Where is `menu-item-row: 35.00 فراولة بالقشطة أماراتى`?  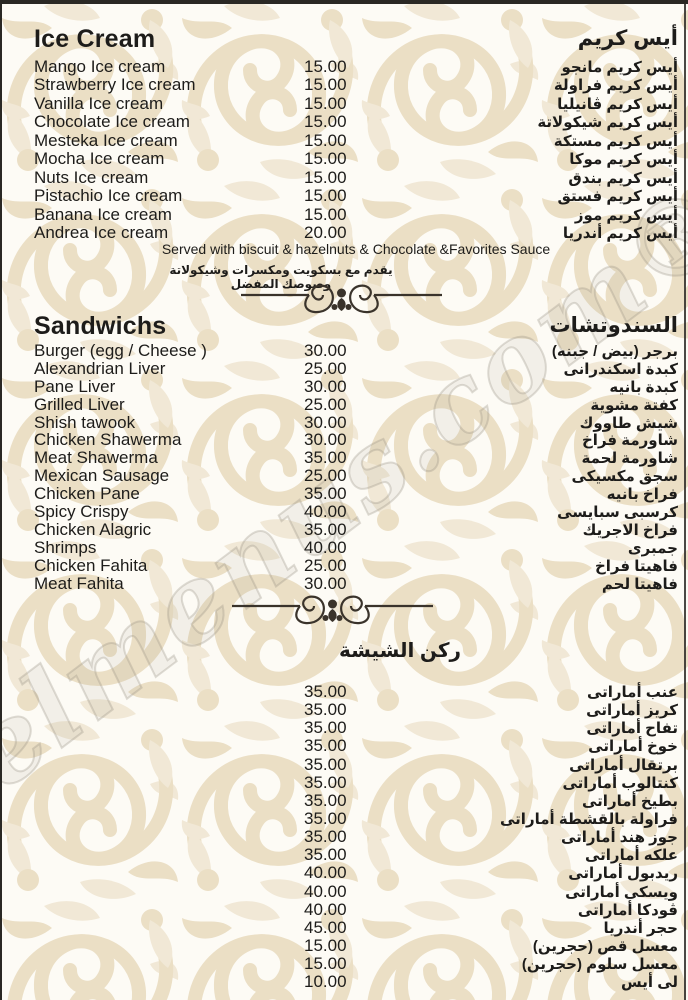
menu-item-row: 35.00 فراولة بالقشطة أماراتى is located at coordinates (356, 818).